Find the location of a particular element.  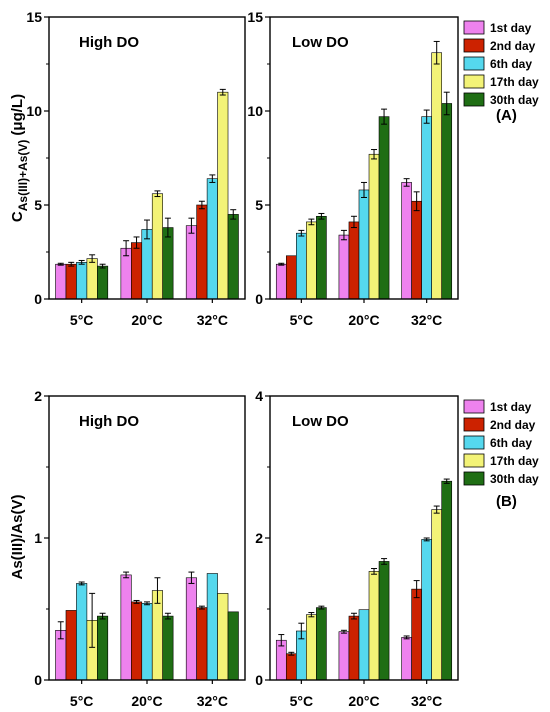

ylabel-top-main: C is located at coordinates (17, 216).